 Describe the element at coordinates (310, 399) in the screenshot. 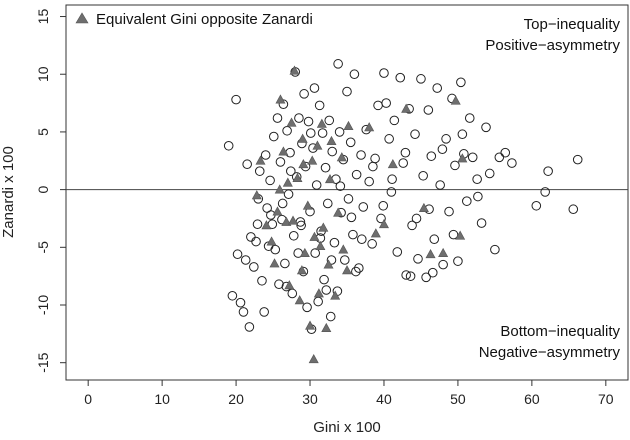

I see `x-tick-label: 30` at that location.